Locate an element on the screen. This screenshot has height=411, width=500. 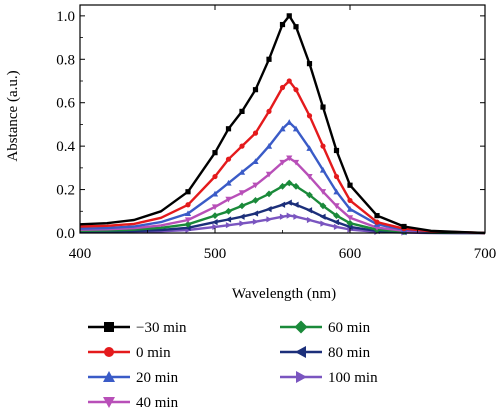
legend-label: 60 min is located at coordinates (349, 328).